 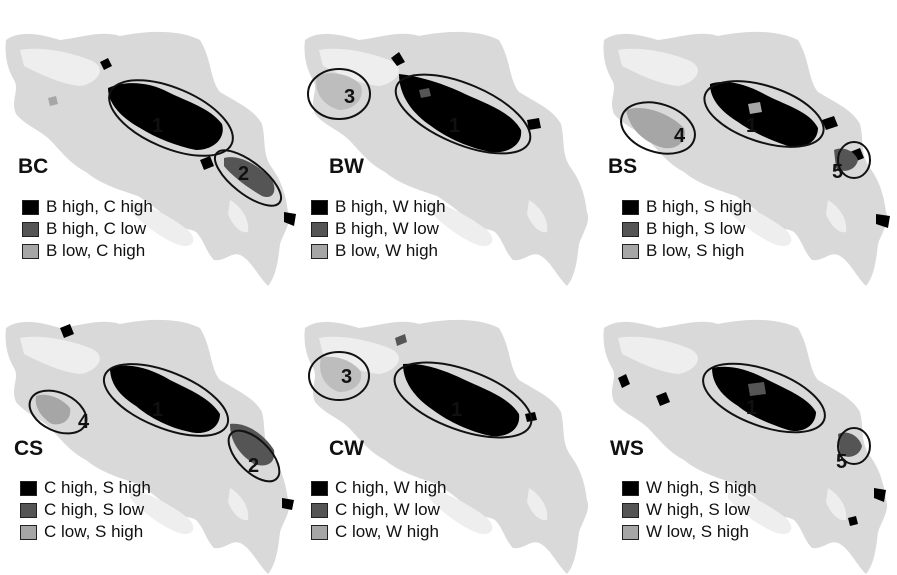 I want to click on legend-item: B low, S high, so click(x=687, y=251).